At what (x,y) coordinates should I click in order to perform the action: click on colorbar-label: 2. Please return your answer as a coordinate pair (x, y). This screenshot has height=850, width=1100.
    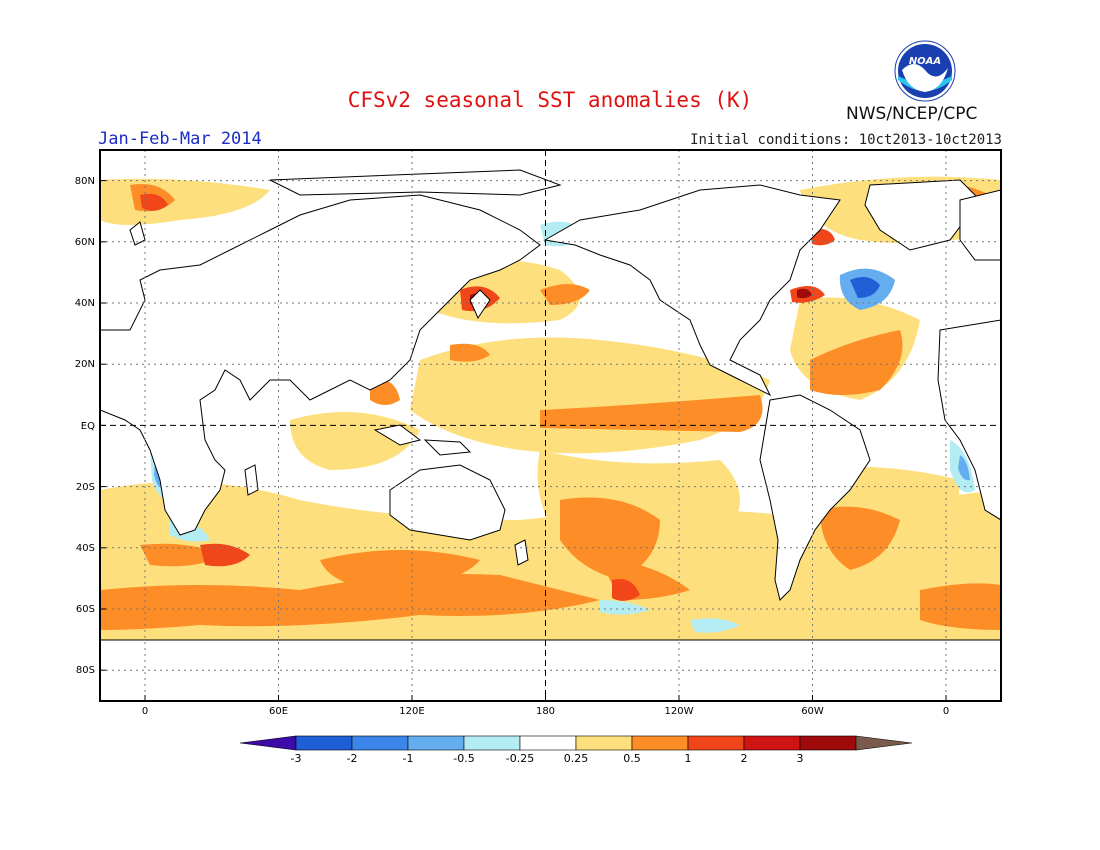
    Looking at the image, I should click on (744, 758).